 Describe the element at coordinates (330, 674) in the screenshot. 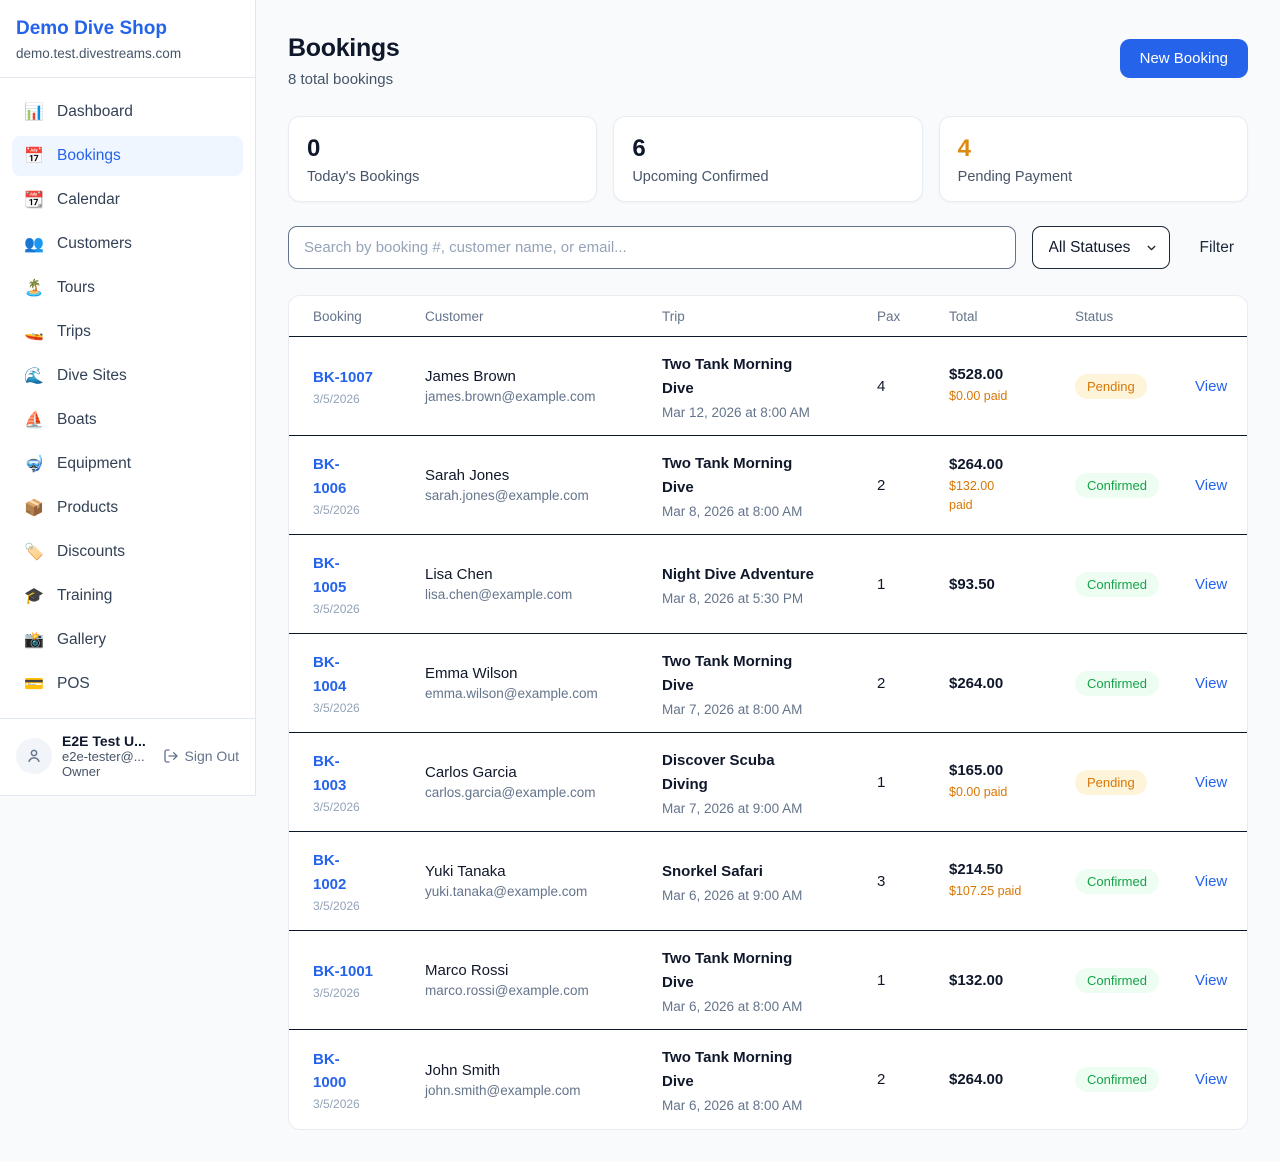

I see `booking-number-link: BK- 1004` at that location.